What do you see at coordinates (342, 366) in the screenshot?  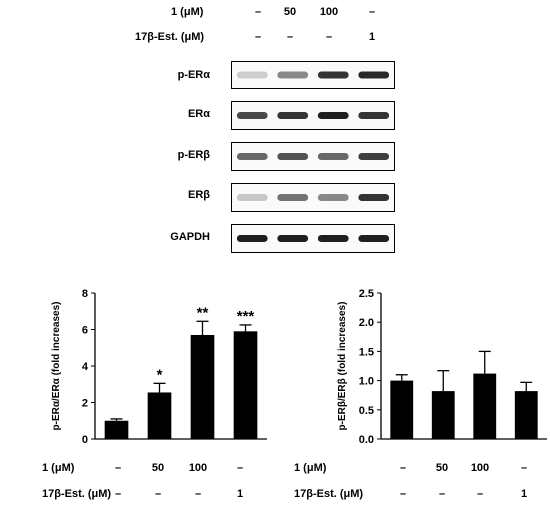 I see `y-axis-label: p-ERβ/ERβ (fold increases)` at bounding box center [342, 366].